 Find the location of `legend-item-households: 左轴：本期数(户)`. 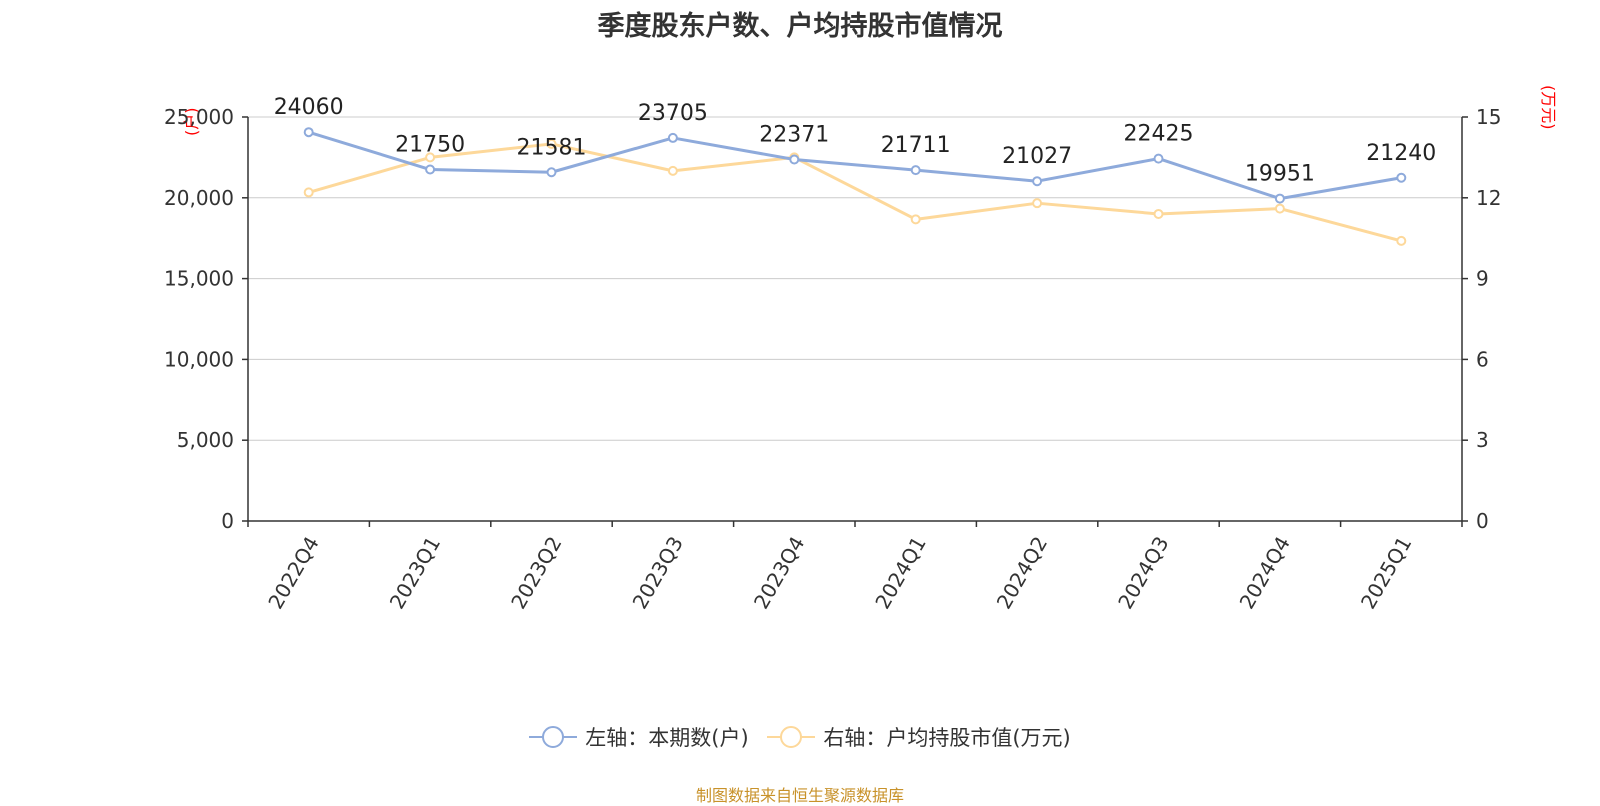

legend-item-households: 左轴：本期数(户) is located at coordinates (639, 737).